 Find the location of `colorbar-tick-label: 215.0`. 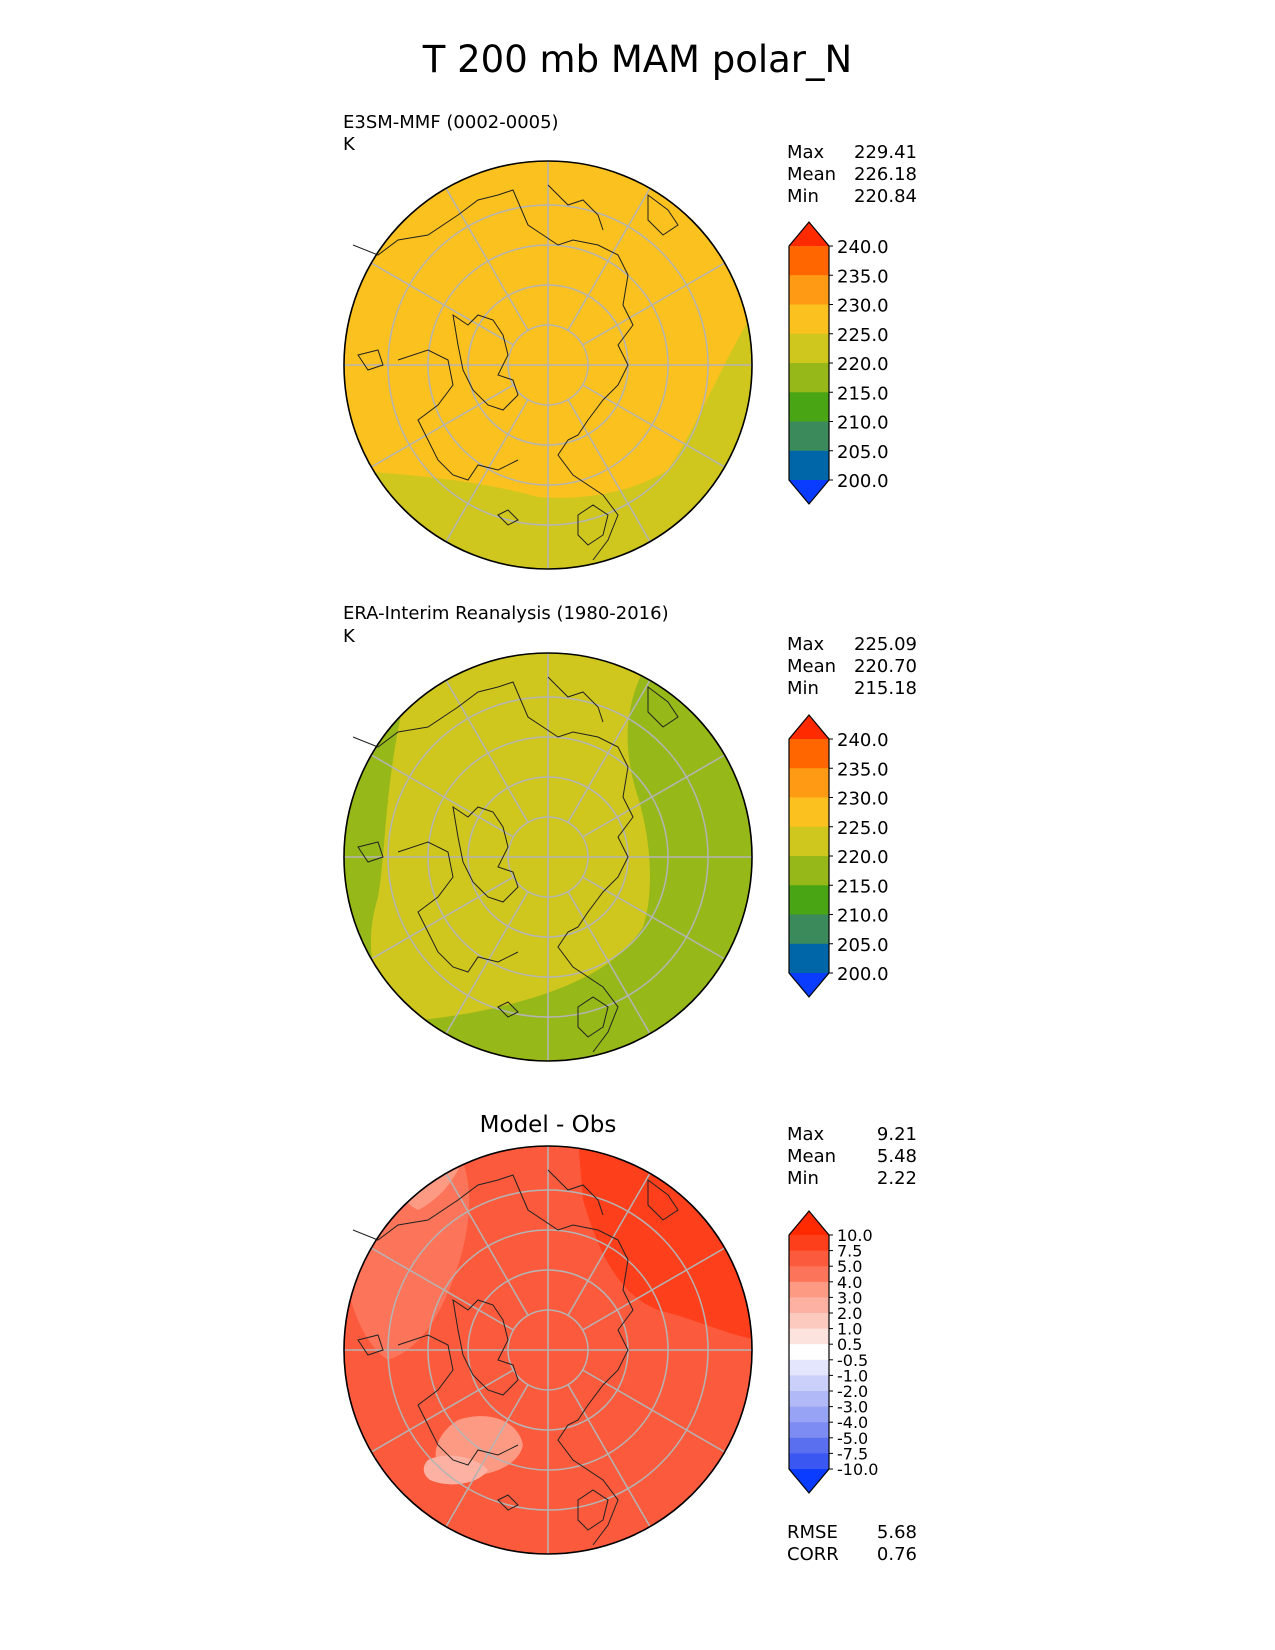

colorbar-tick-label: 215.0 is located at coordinates (863, 393).